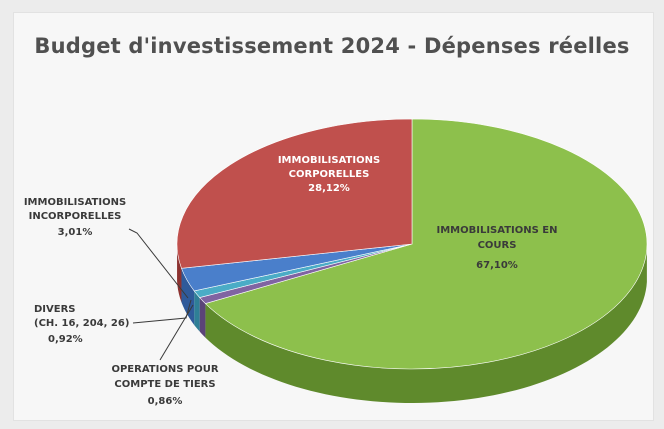 This screenshot has width=664, height=429. I want to click on leader-lines, so click(161, 294).